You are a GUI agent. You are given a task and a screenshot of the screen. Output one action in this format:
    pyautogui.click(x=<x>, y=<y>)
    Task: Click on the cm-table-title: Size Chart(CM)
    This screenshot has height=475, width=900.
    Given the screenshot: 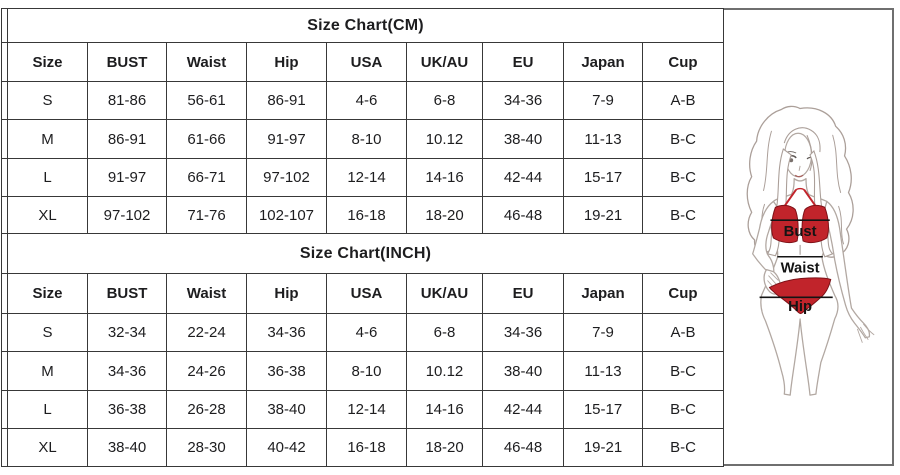 What is the action you would take?
    pyautogui.click(x=365, y=25)
    